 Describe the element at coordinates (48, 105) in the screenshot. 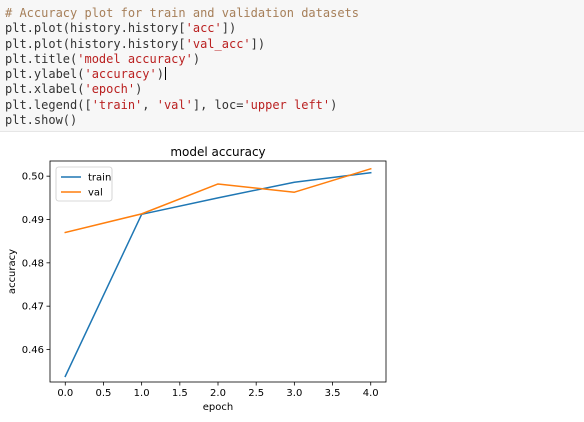

I see `code-token: plt.legend([` at that location.